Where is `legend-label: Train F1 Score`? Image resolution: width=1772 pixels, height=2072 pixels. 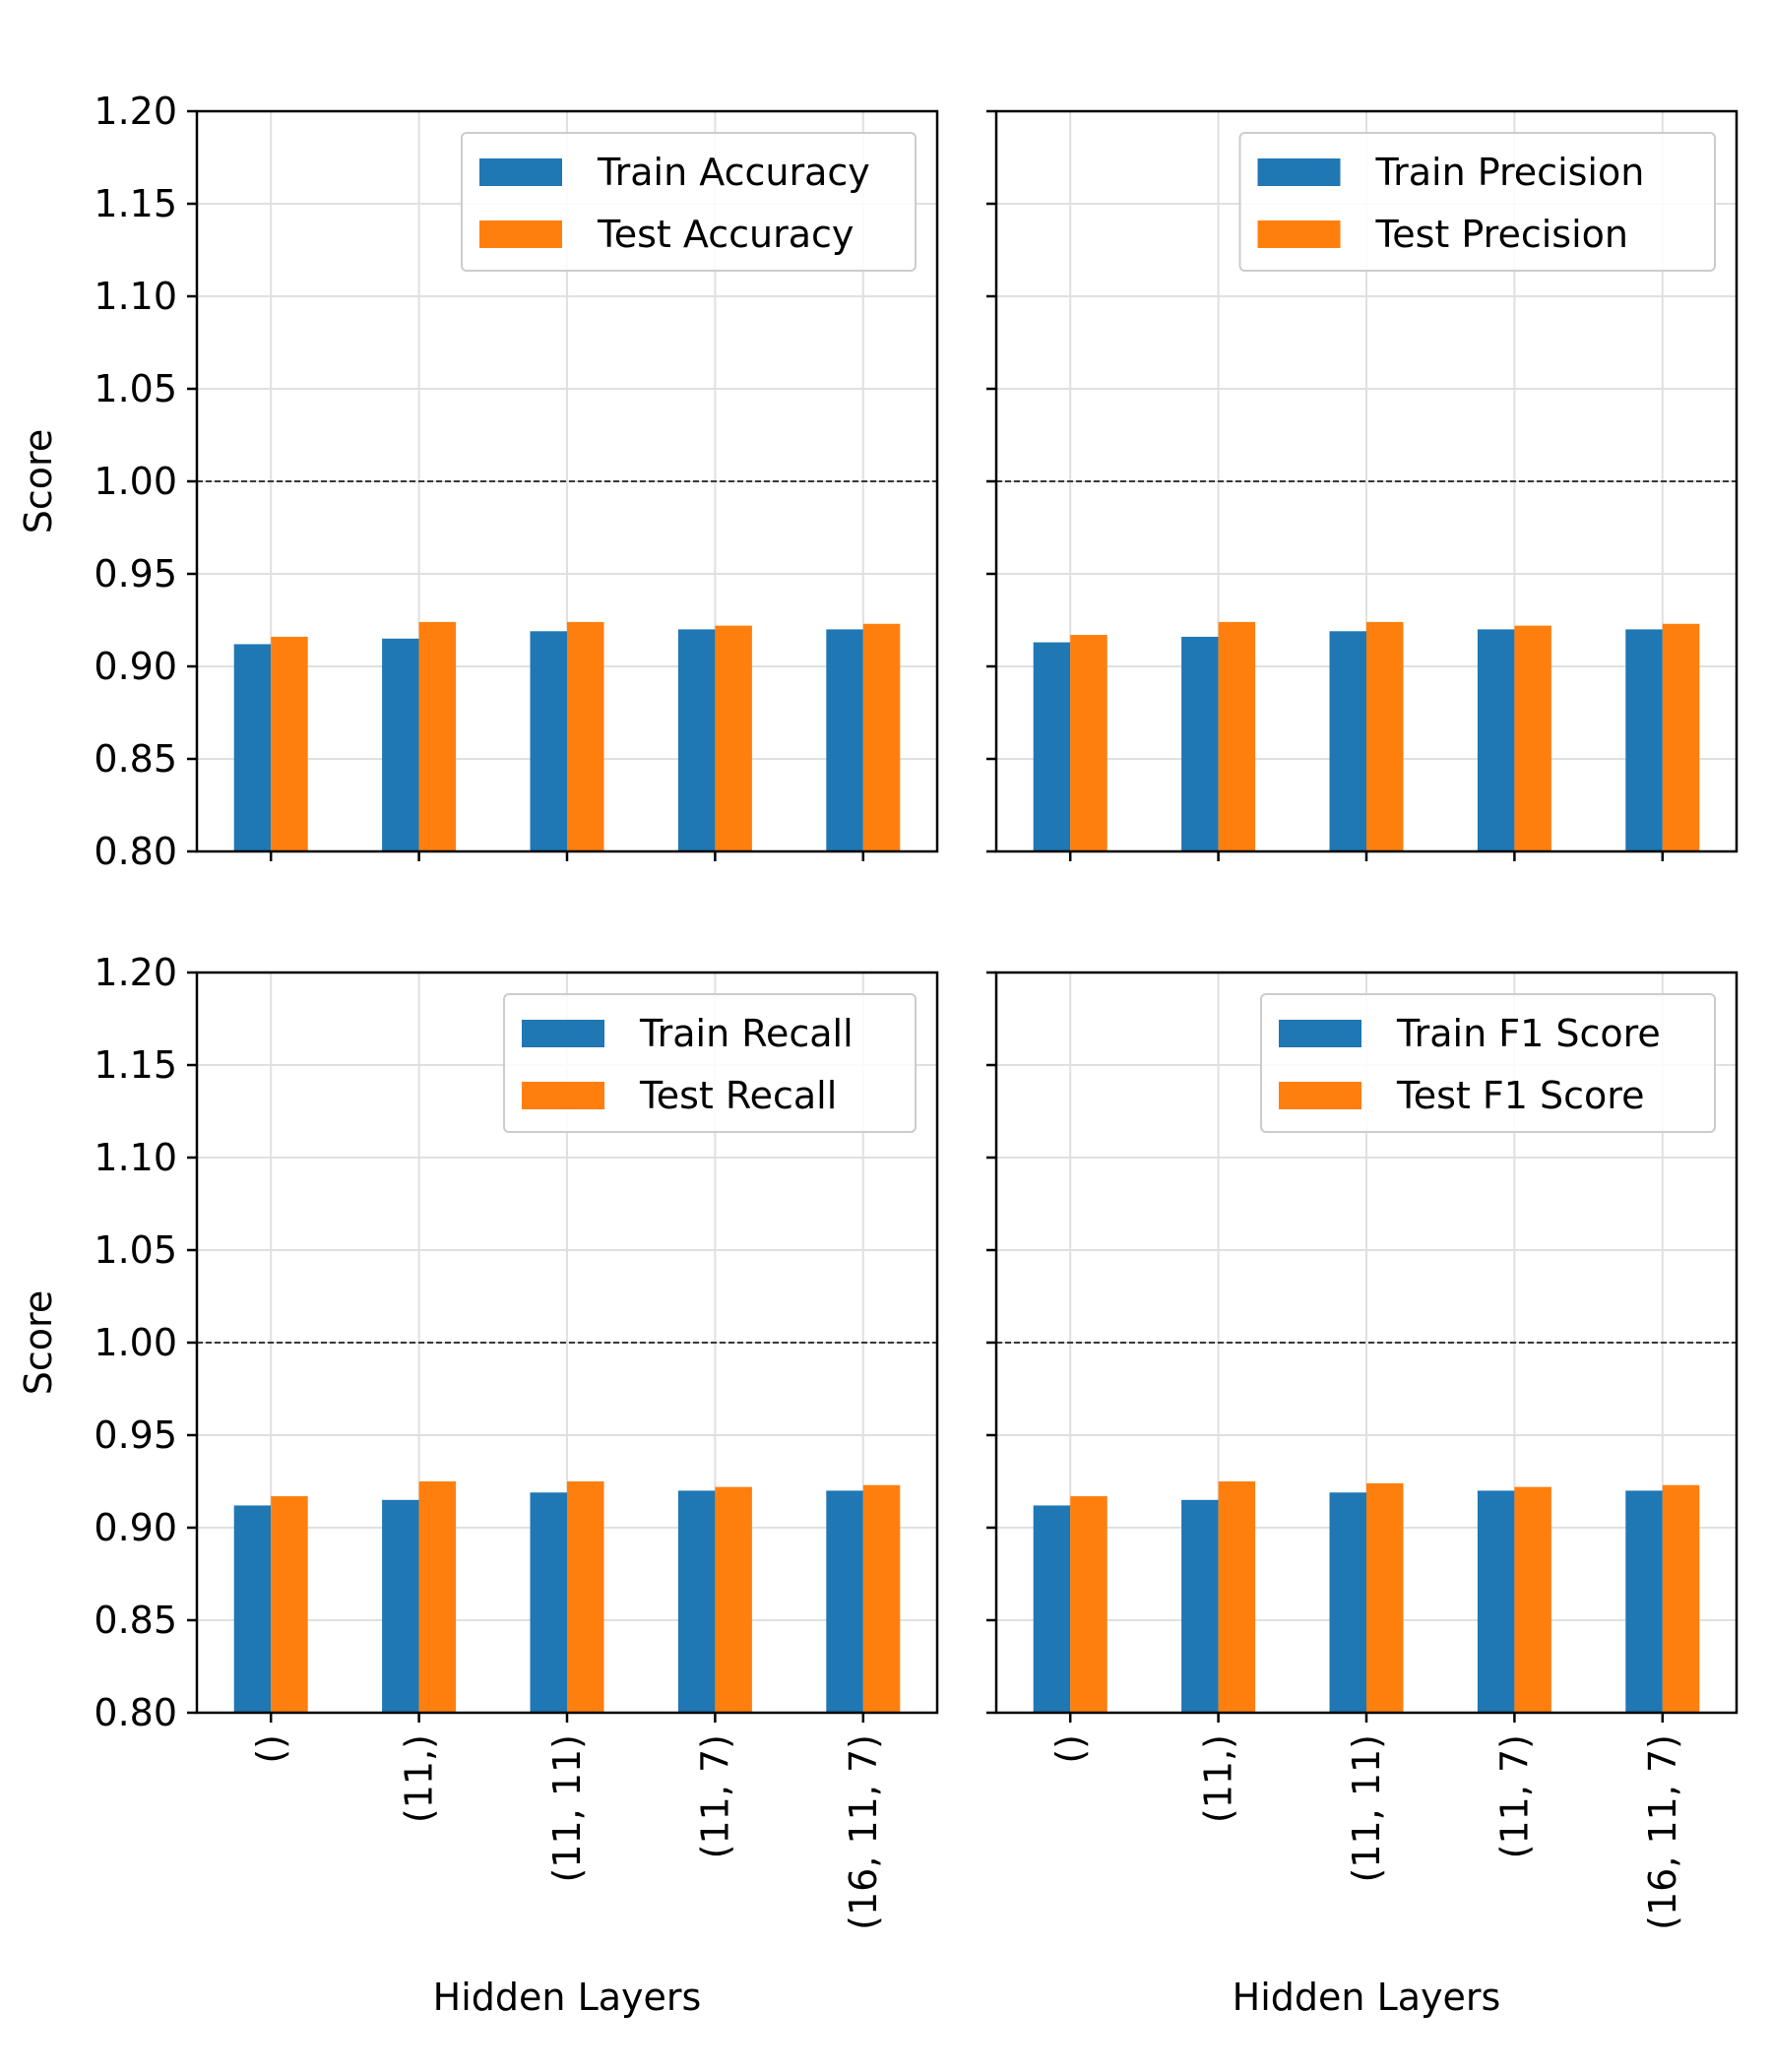 legend-label: Train F1 Score is located at coordinates (1528, 1033).